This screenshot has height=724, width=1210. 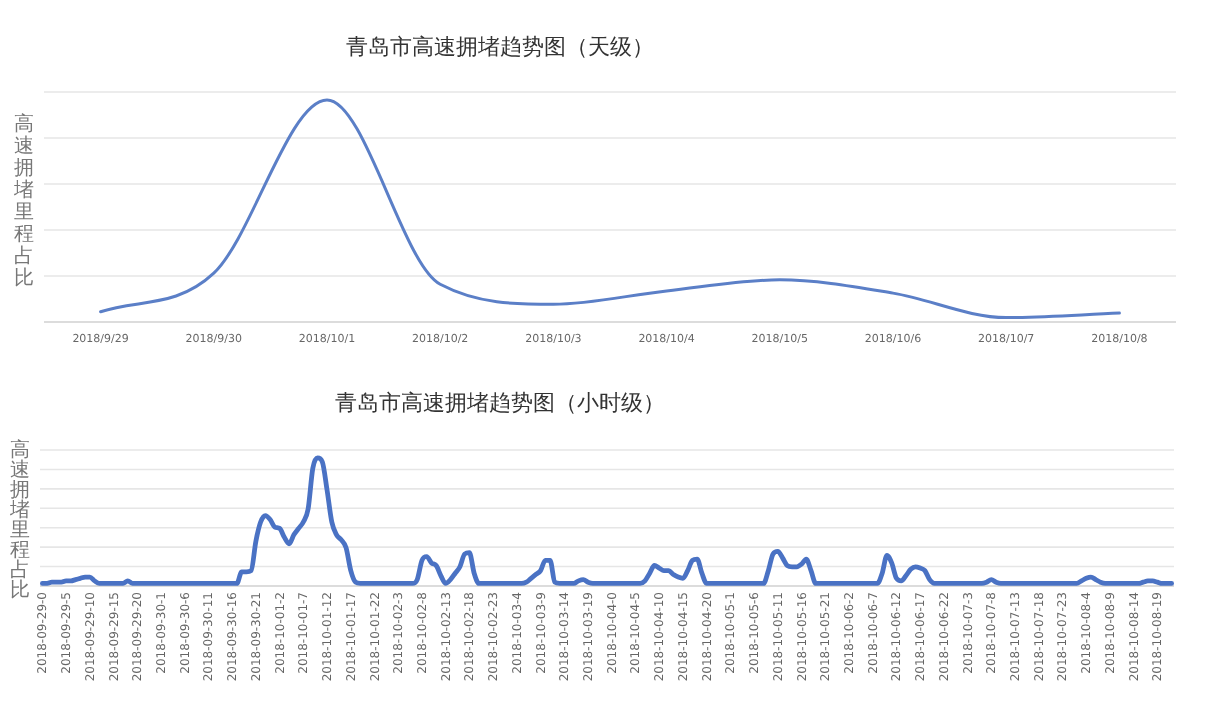 I want to click on chart-title: 青岛市高速拥堵趋势图（小时级）, so click(x=500, y=403).